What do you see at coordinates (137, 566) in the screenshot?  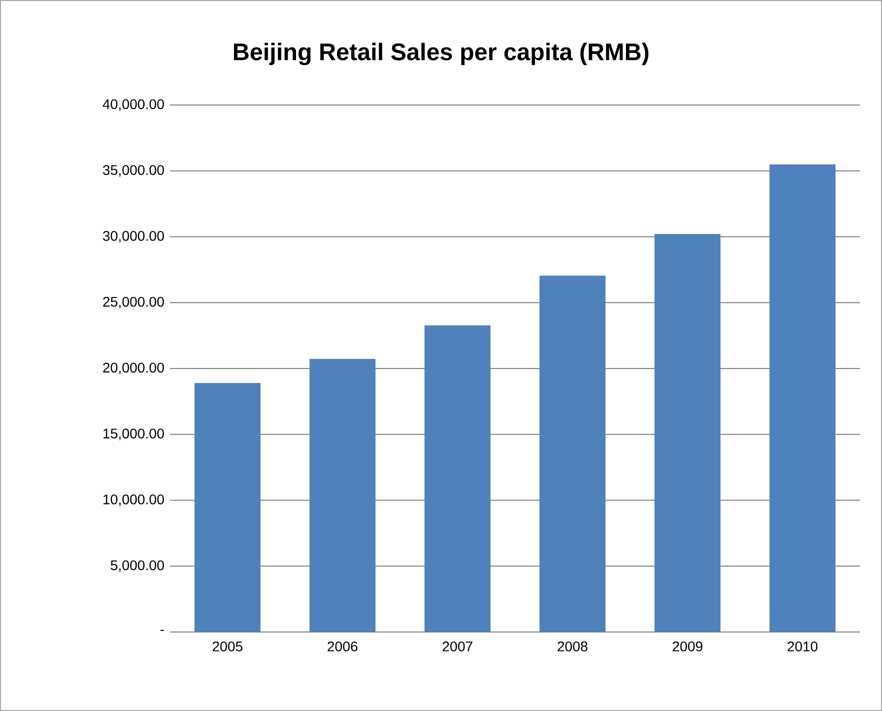 I see `y-tick-label: 5,000.00` at bounding box center [137, 566].